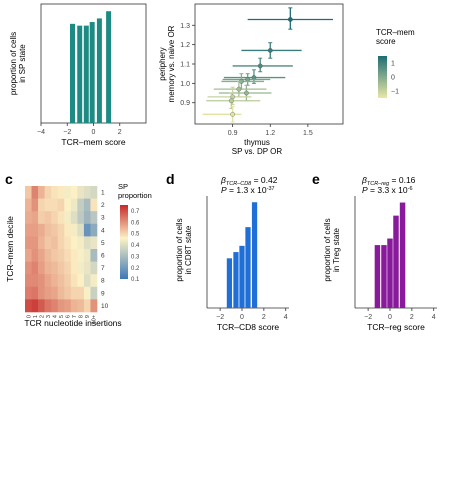 The width and height of the screenshot is (474, 484). Describe the element at coordinates (286, 317) in the screenshot. I see `x-tick-label: 4` at that location.